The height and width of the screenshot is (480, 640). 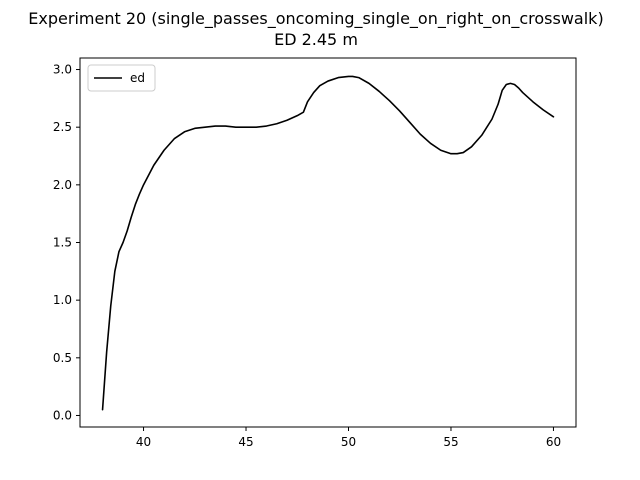 What do you see at coordinates (143, 442) in the screenshot?
I see `x-tick-label: 40` at bounding box center [143, 442].